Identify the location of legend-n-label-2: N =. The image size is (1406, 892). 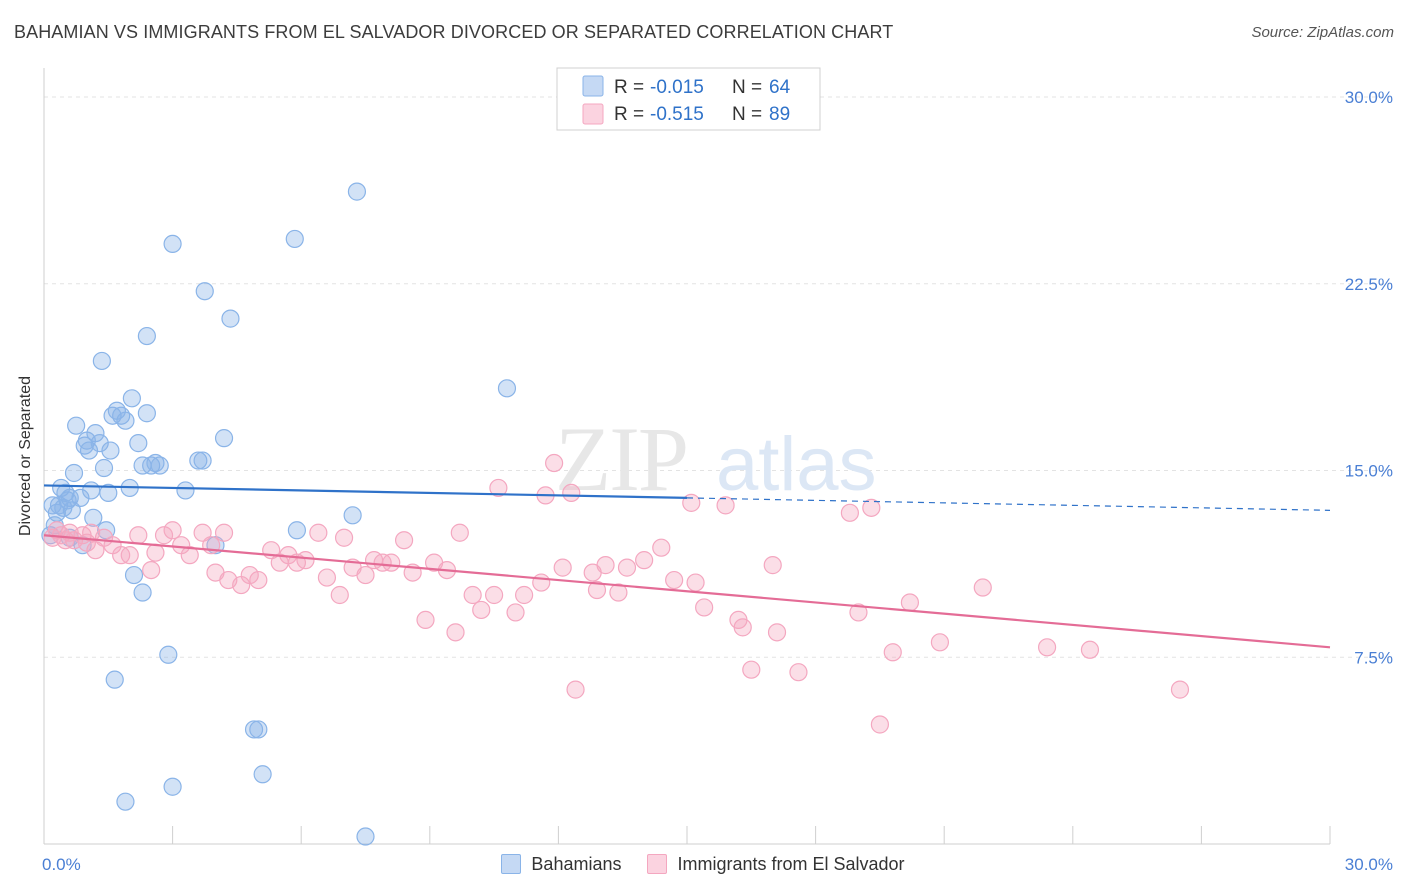
(747, 114).